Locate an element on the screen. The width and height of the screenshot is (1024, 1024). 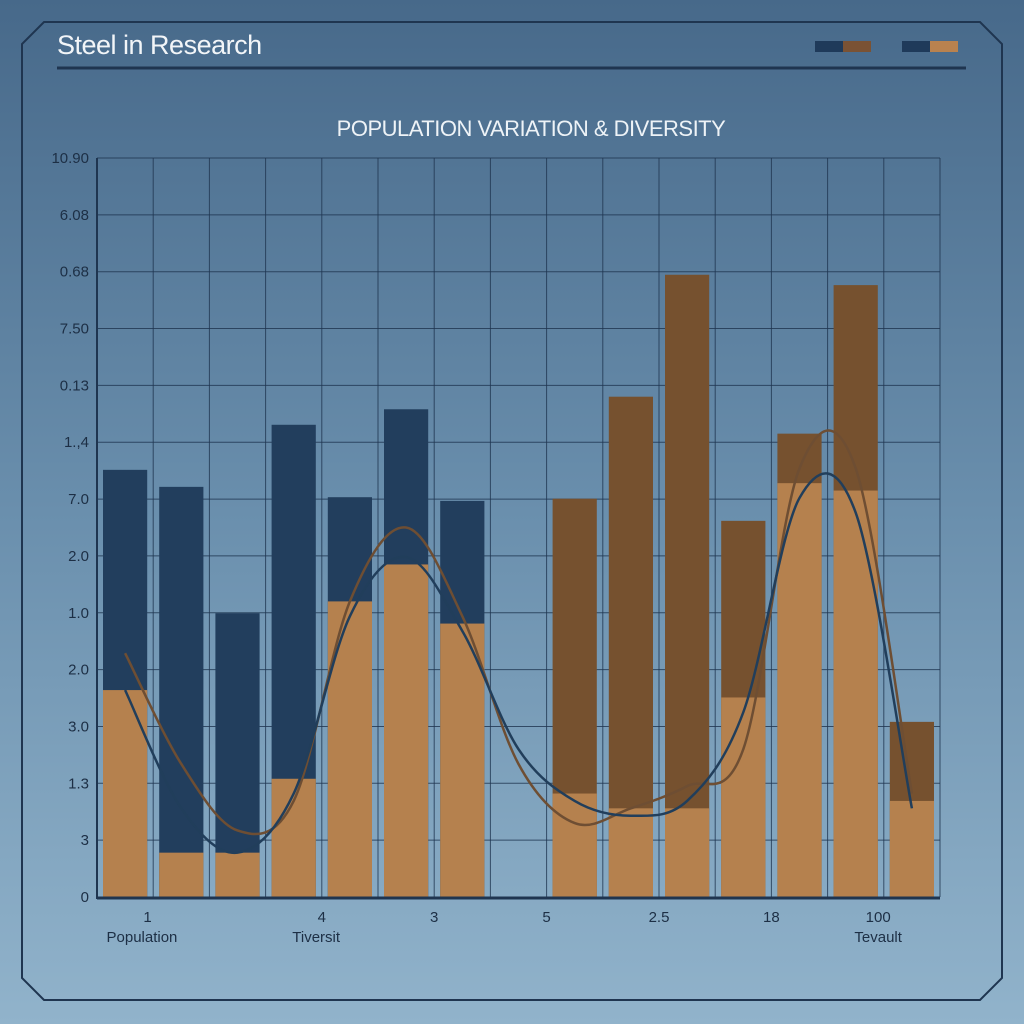
y-tick-label: 0 is located at coordinates (85, 897).